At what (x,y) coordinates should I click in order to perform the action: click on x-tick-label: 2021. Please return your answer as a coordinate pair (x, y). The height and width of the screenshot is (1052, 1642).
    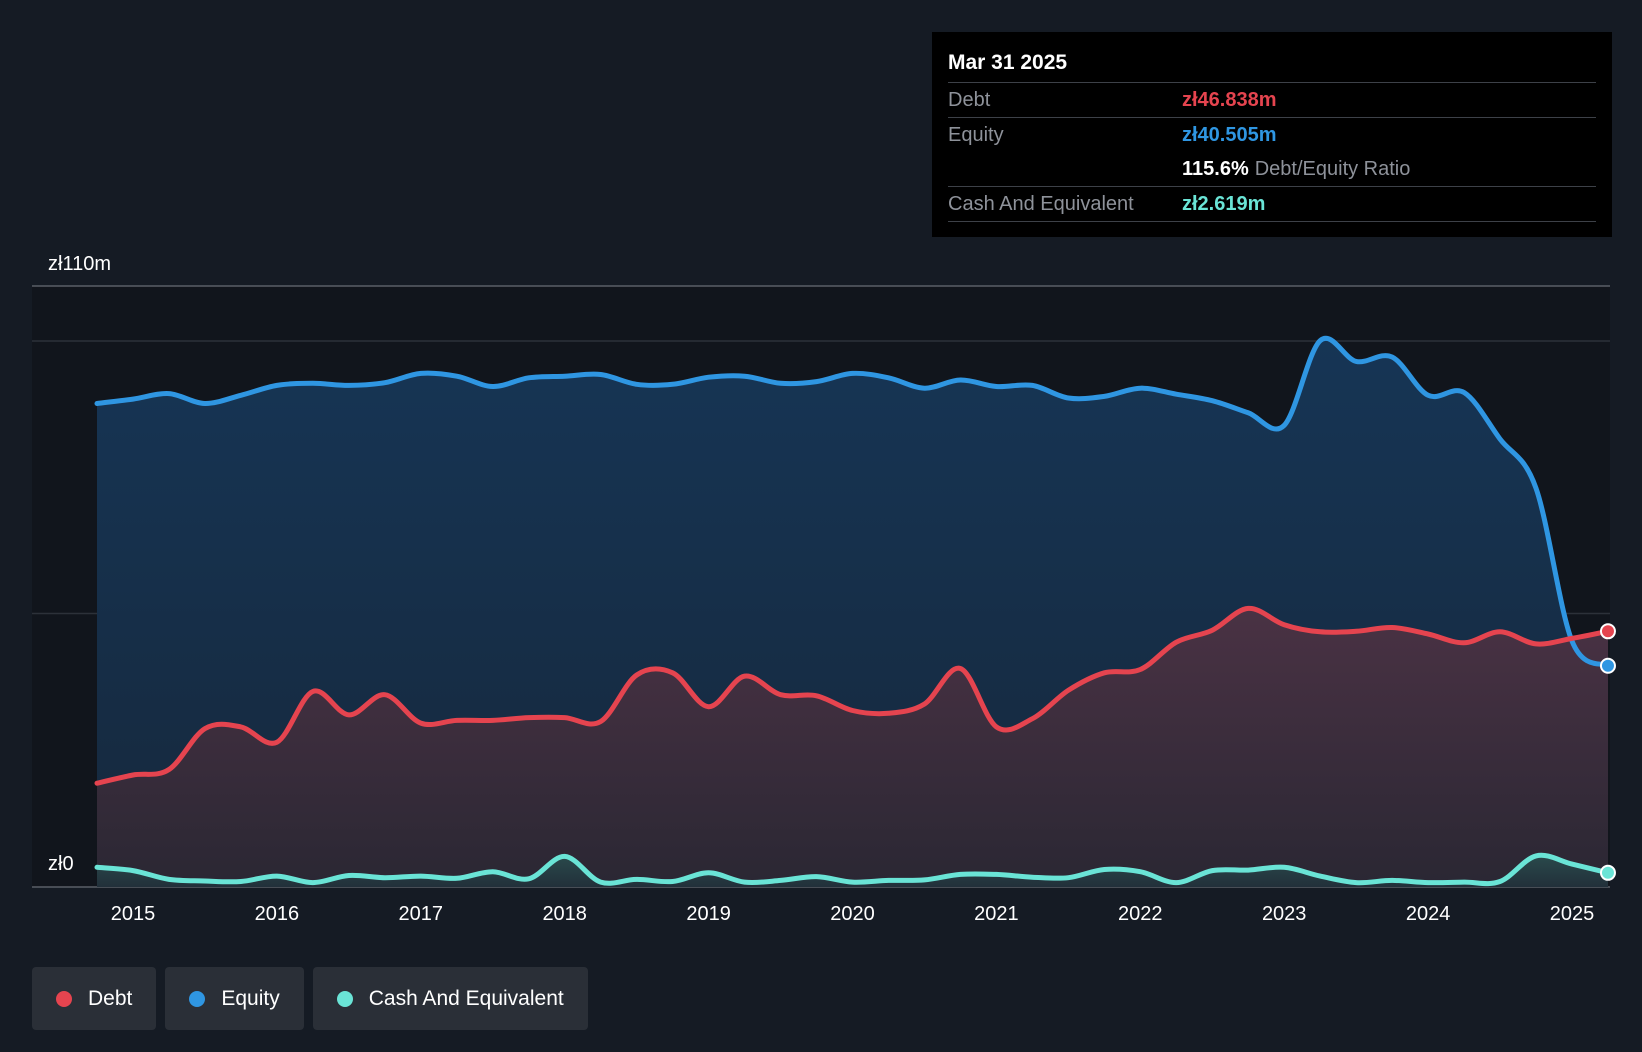
    Looking at the image, I should click on (996, 914).